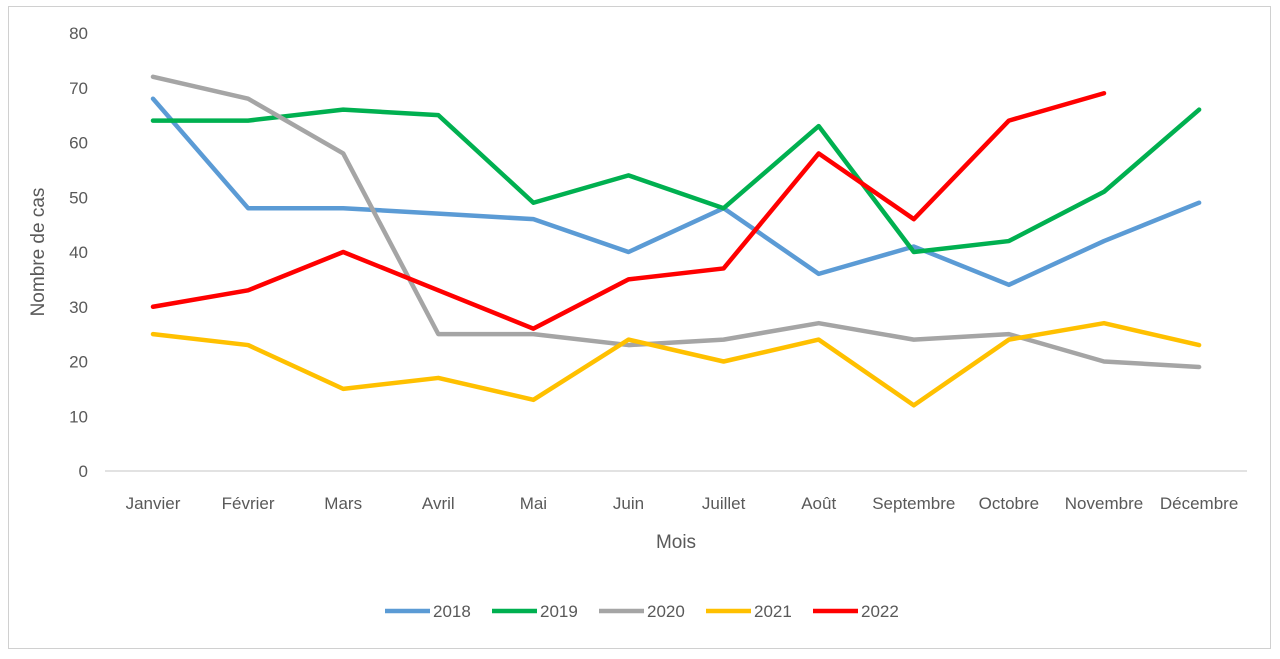  What do you see at coordinates (628, 503) in the screenshot?
I see `x-tick-label: Juin` at bounding box center [628, 503].